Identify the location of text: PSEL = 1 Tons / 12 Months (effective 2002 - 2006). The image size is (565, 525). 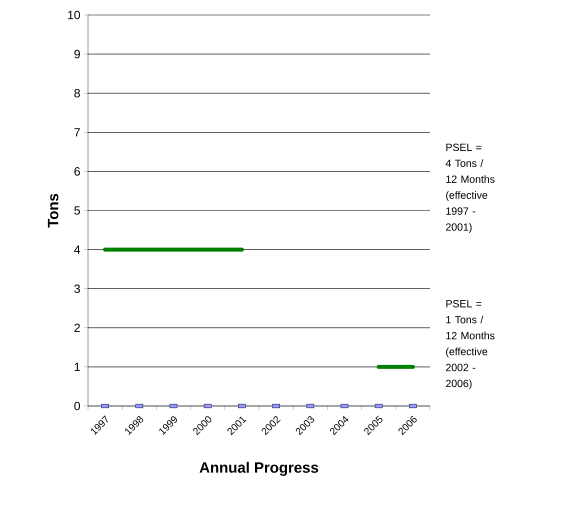
(470, 345).